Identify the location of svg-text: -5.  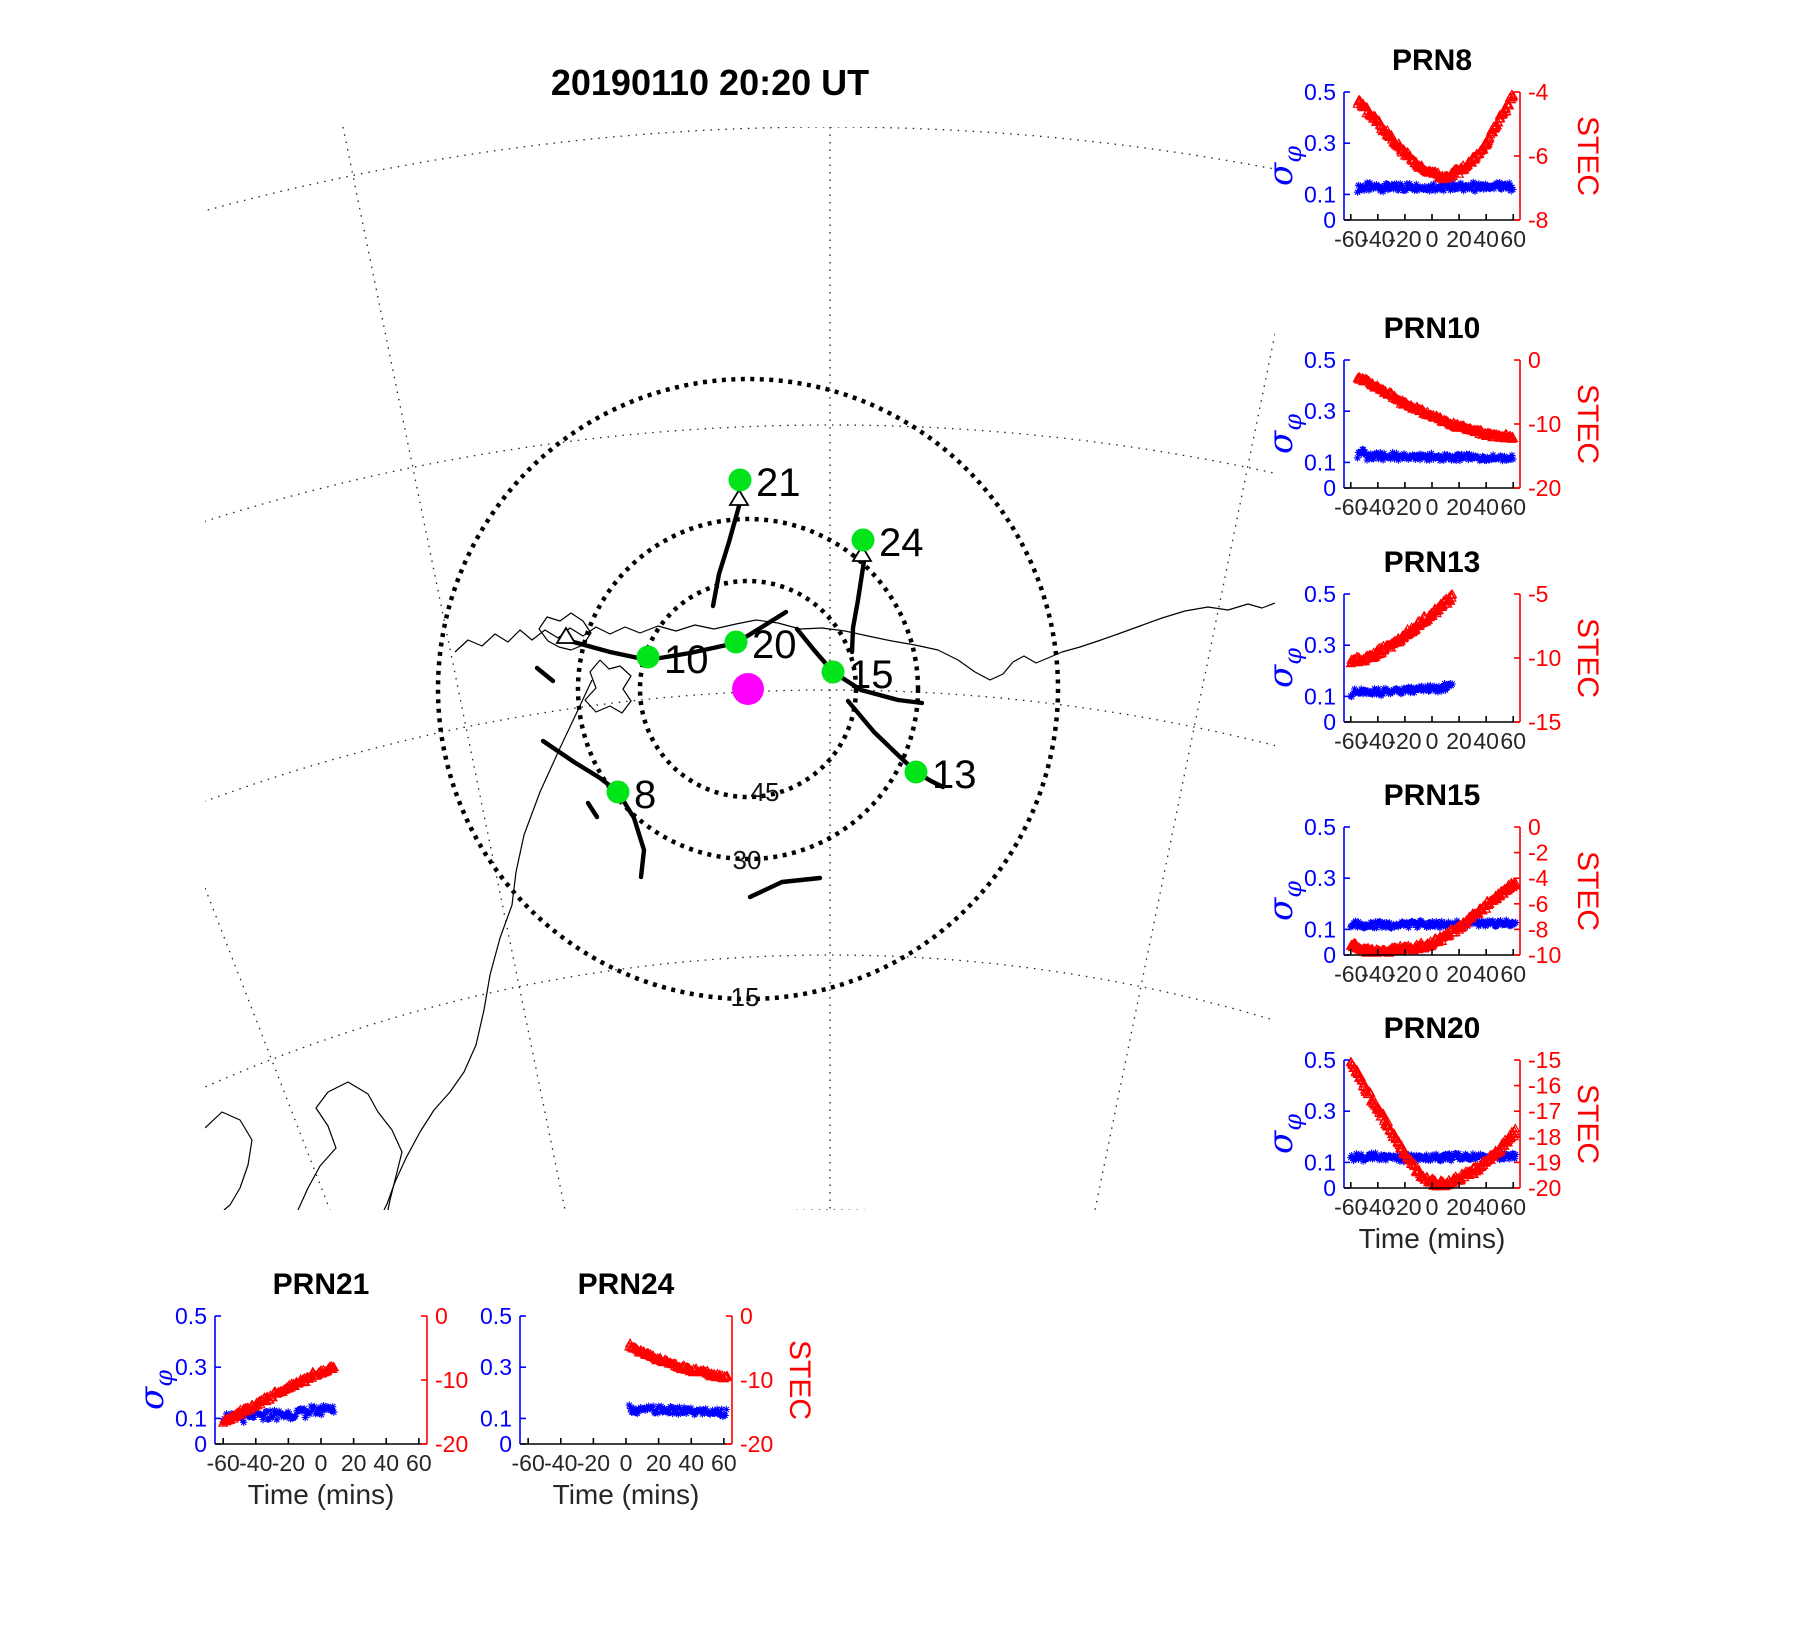
(1538, 594).